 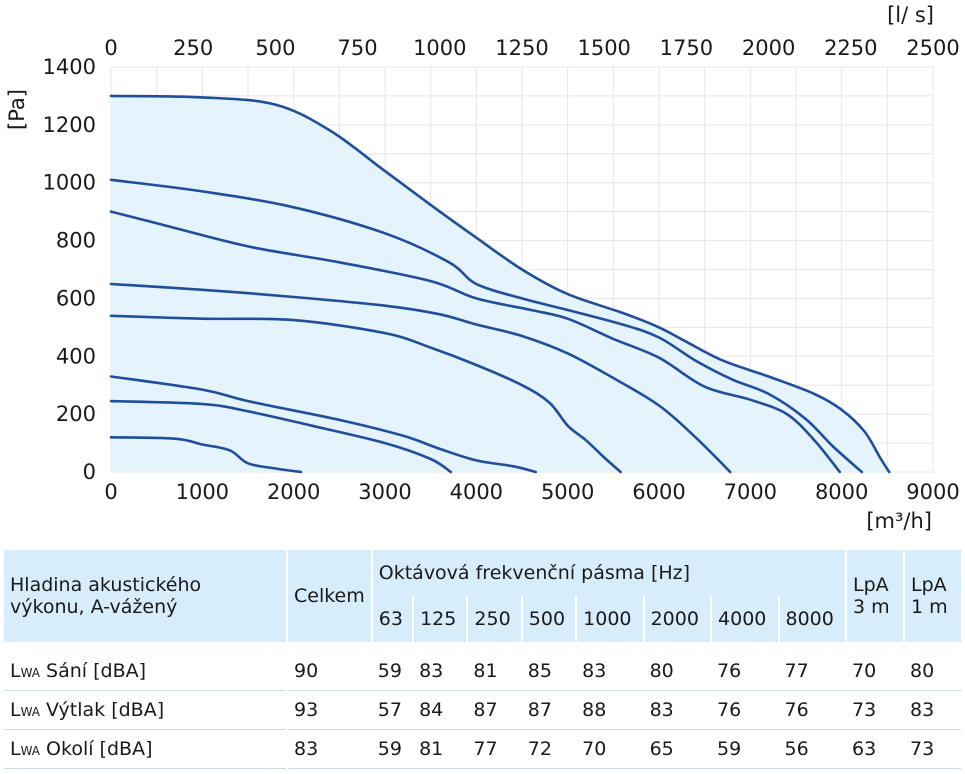 I want to click on x-bottom-tick-label: 0, so click(x=110, y=492).